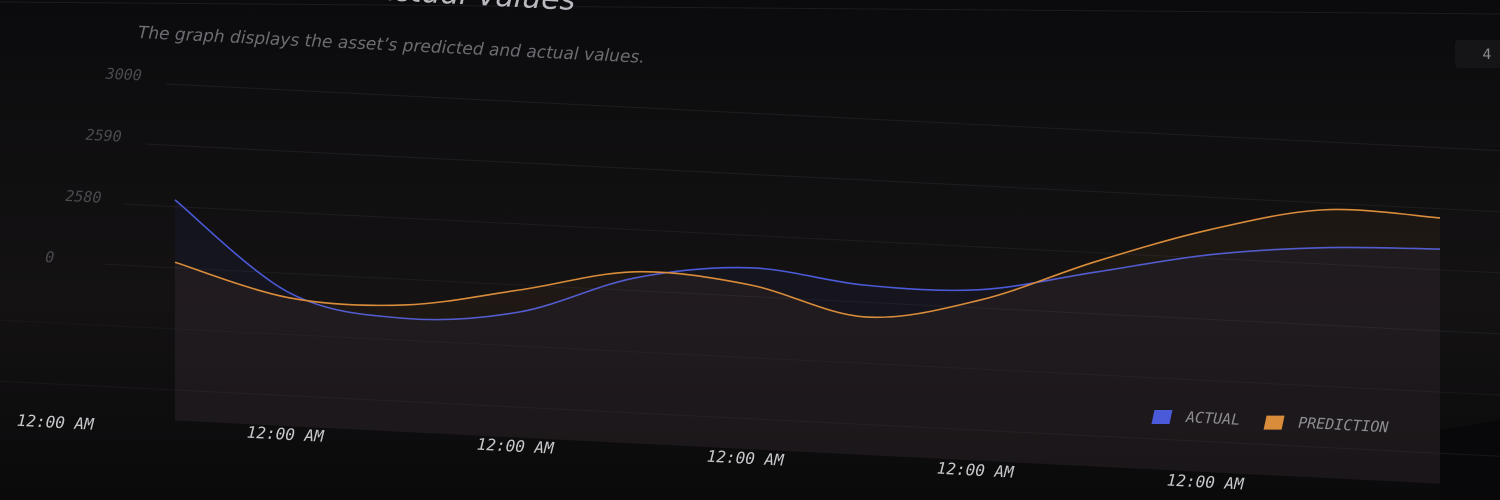 Image resolution: width=1500 pixels, height=500 pixels. Describe the element at coordinates (1213, 418) in the screenshot. I see `legend-label: ACTUAL` at that location.